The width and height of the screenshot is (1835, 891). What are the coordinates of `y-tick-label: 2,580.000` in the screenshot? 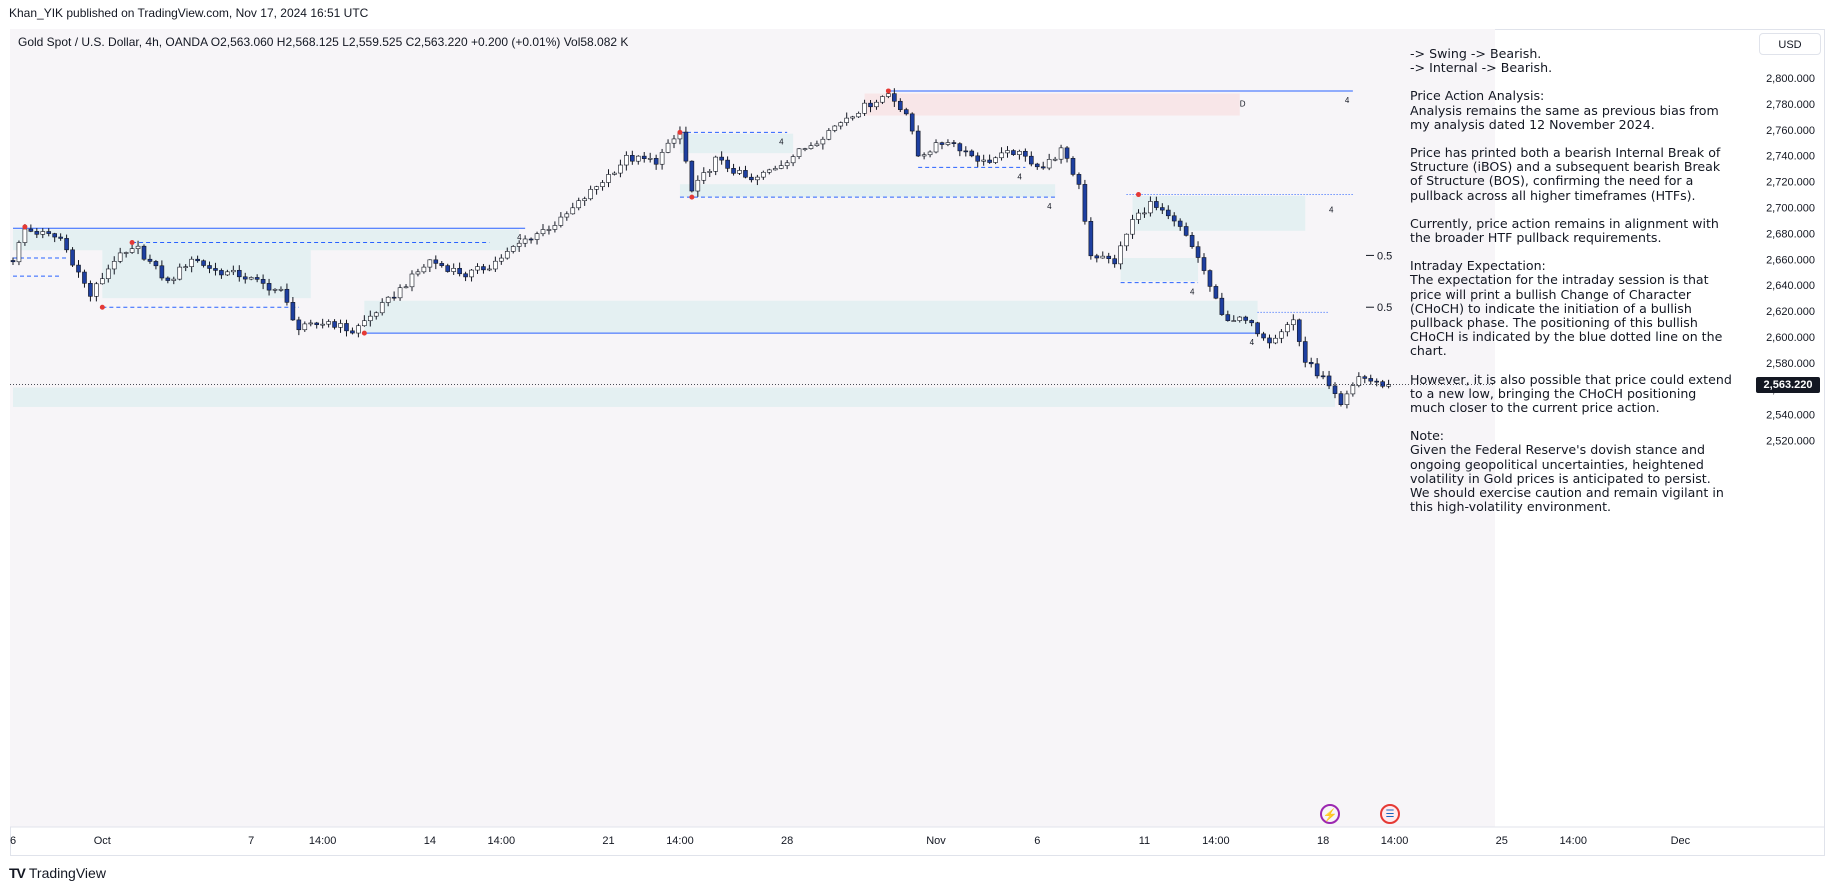 It's located at (1790, 364).